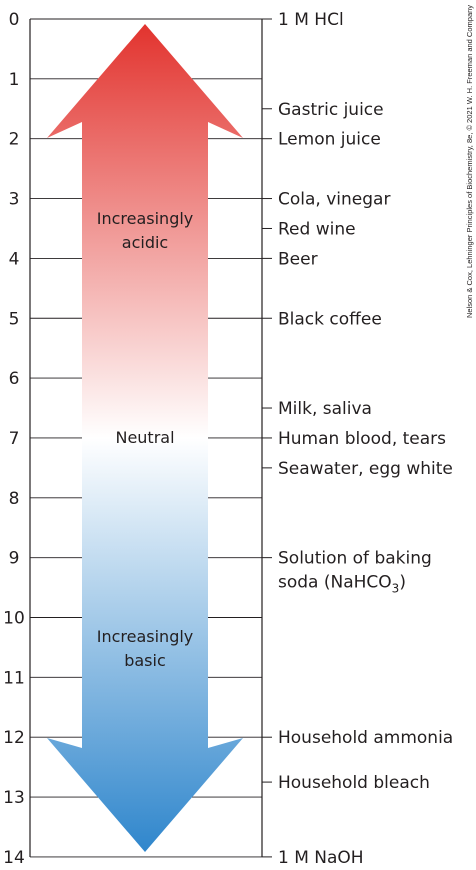  Describe the element at coordinates (14, 858) in the screenshot. I see `tick-label-ph-14: 14` at that location.